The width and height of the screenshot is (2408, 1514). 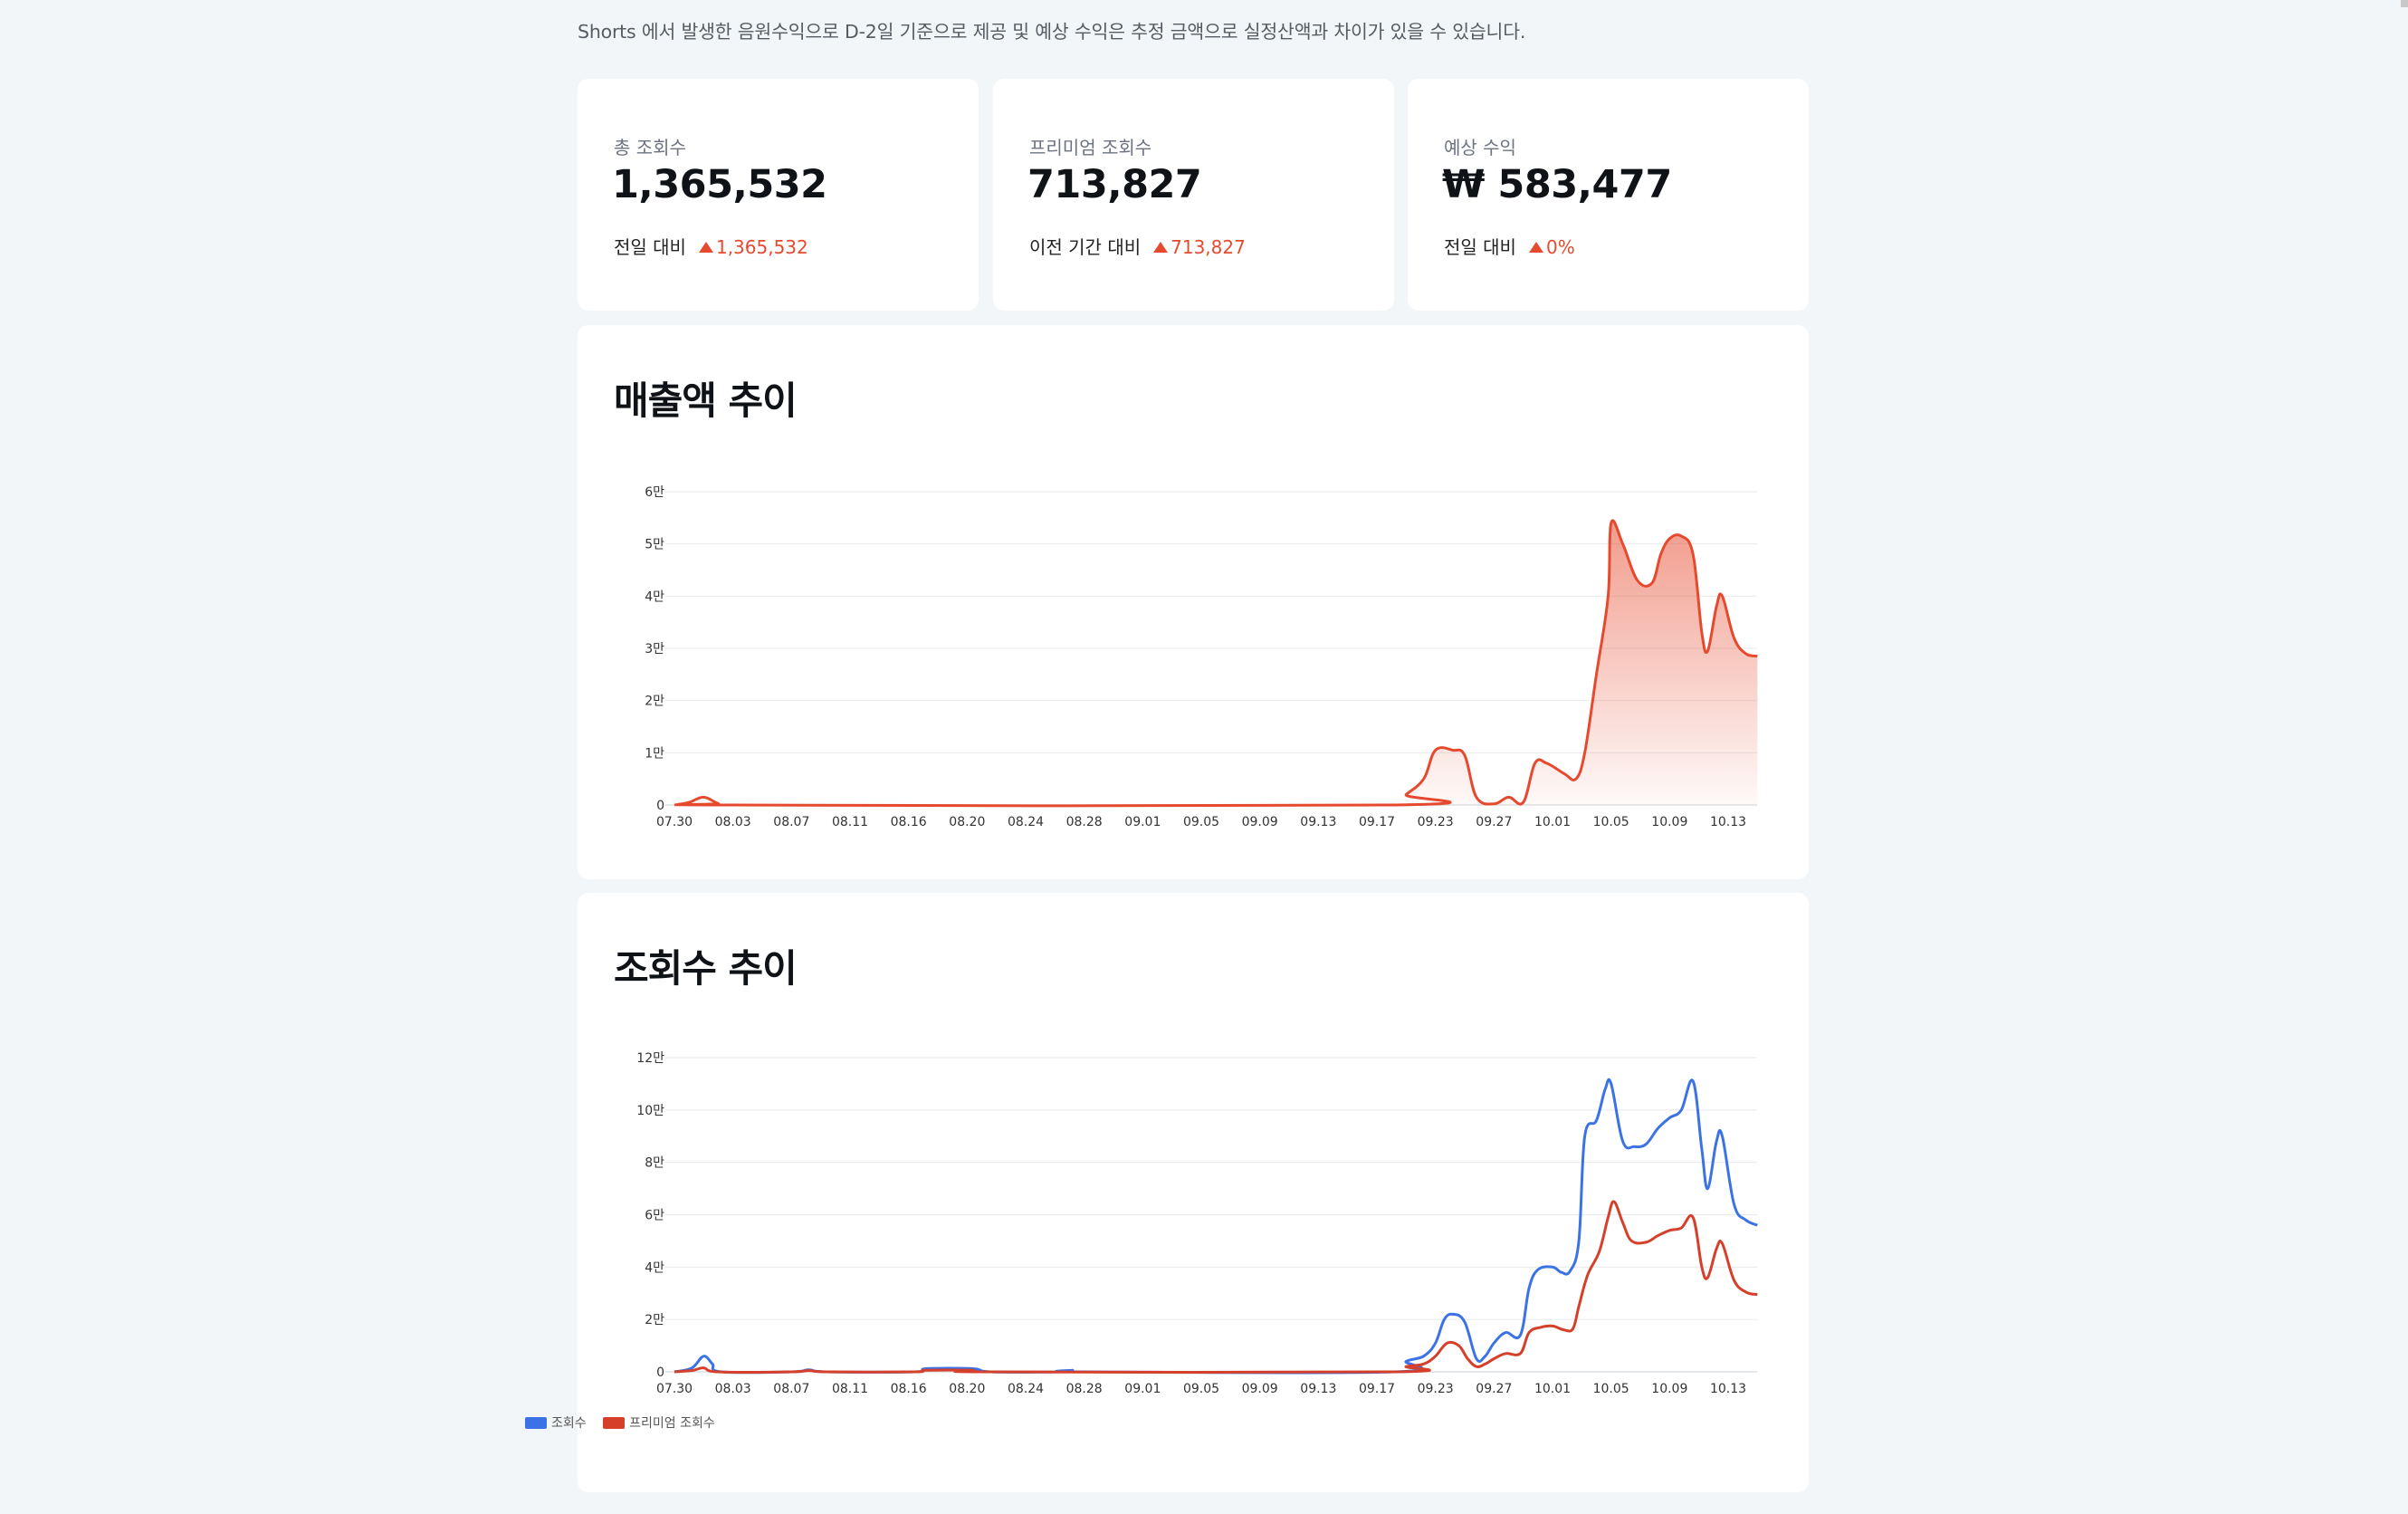 I want to click on stat-compare: 전일 대비 0%, so click(x=1509, y=246).